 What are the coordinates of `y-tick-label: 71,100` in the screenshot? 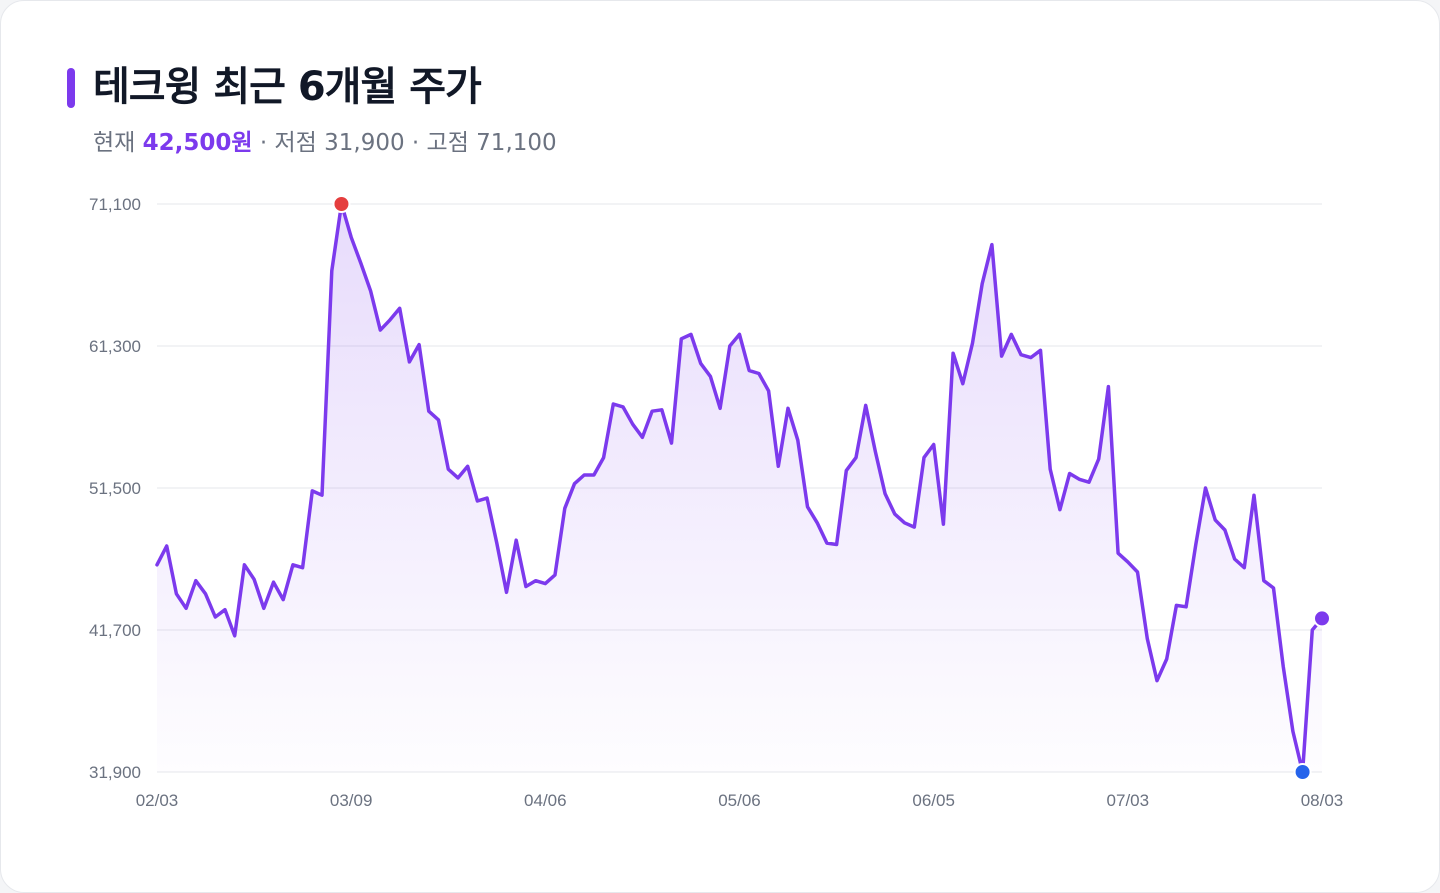 It's located at (115, 204).